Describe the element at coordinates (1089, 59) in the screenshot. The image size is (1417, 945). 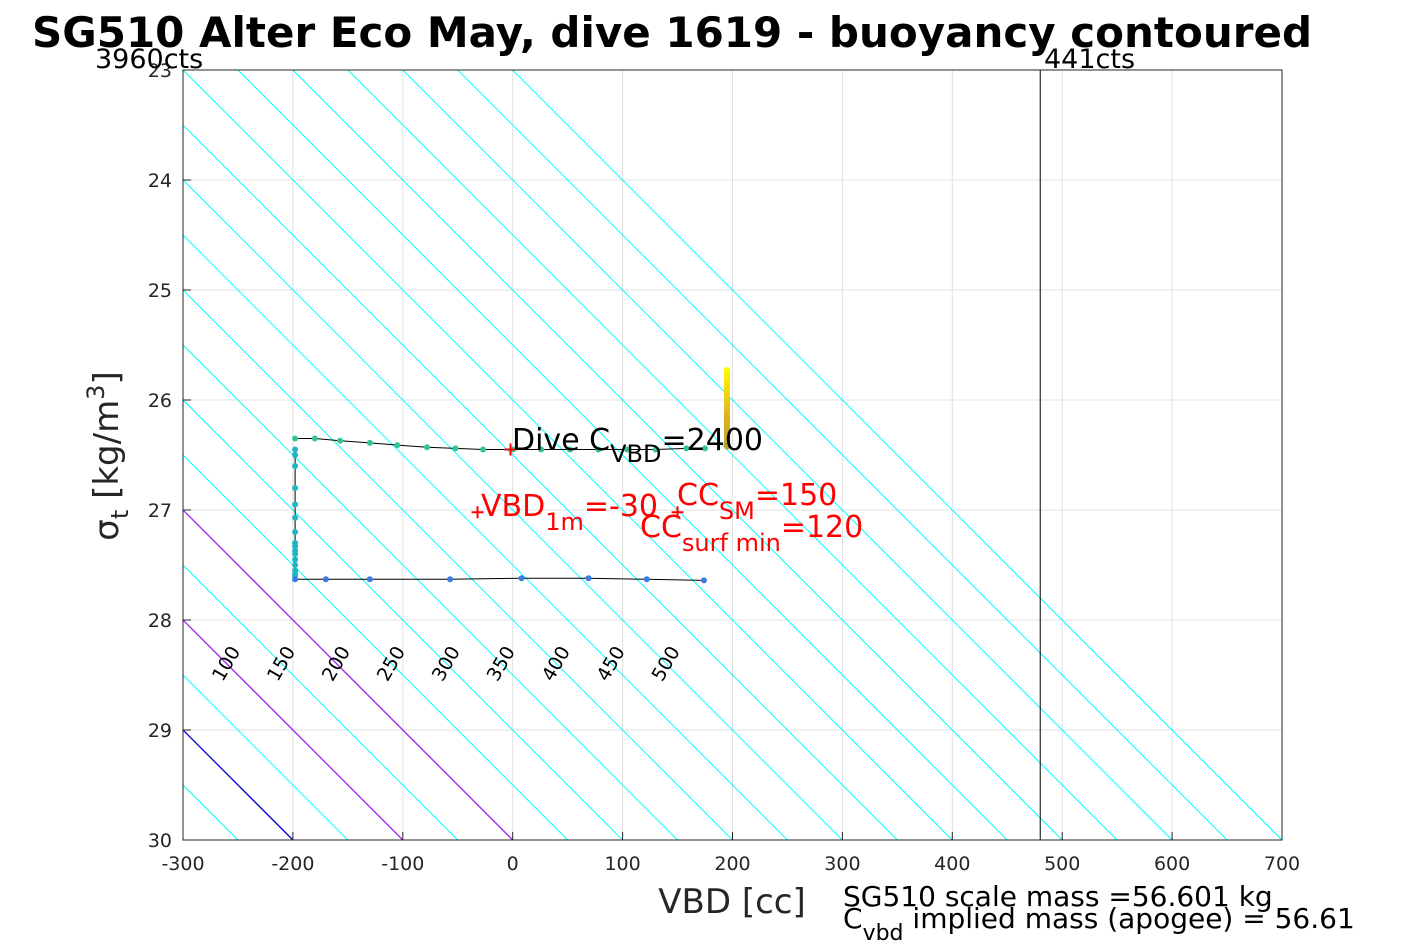
I see `corner-label-right: 441cts` at that location.